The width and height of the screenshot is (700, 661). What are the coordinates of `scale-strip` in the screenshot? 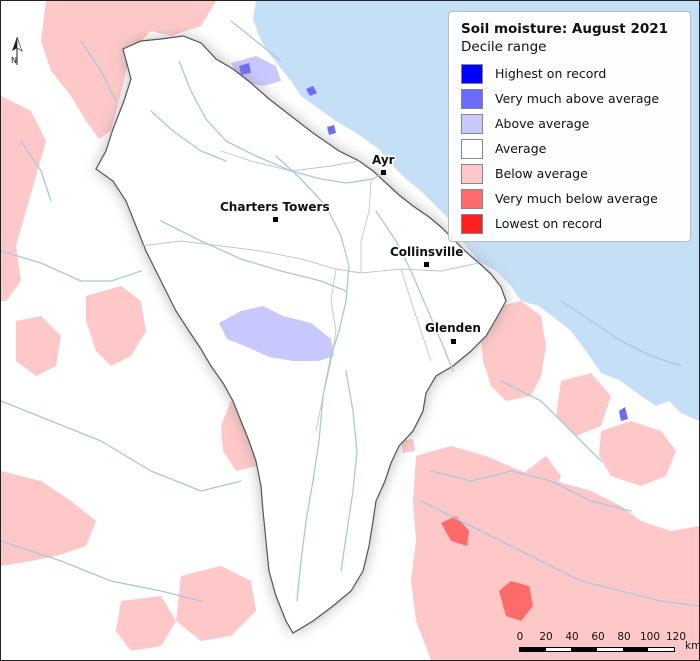 It's located at (597, 649).